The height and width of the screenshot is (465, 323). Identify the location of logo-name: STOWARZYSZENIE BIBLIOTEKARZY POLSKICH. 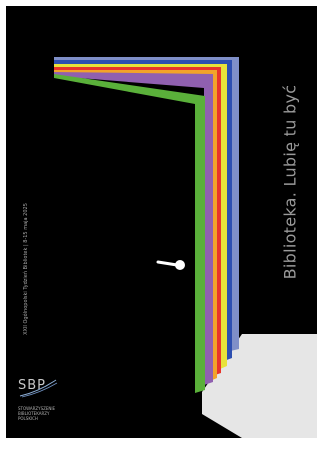
(48, 413).